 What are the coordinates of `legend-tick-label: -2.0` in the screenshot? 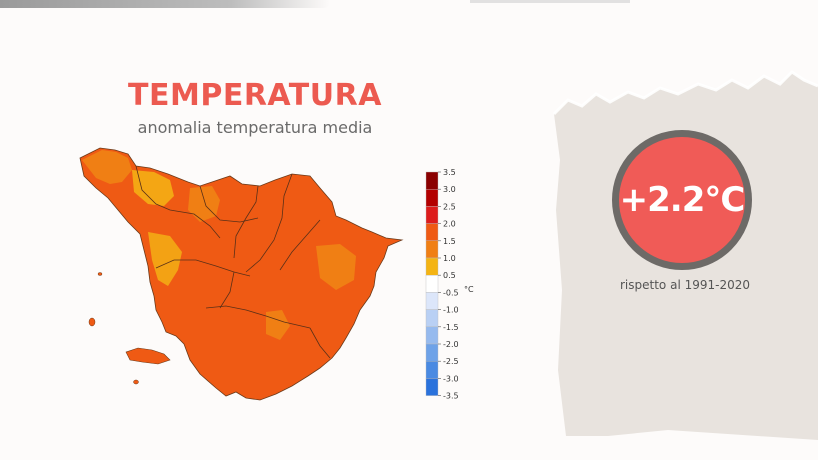 It's located at (451, 344).